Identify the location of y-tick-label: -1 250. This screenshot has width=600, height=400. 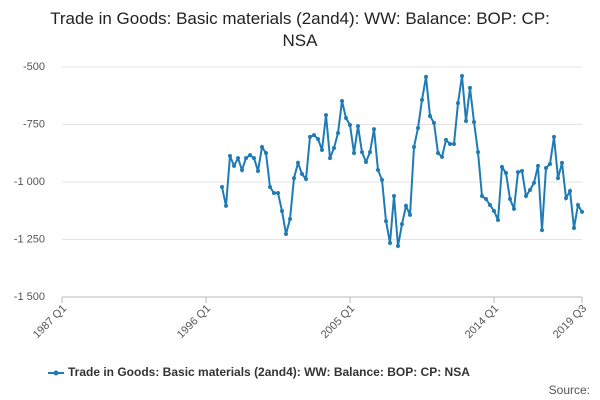
(29, 239).